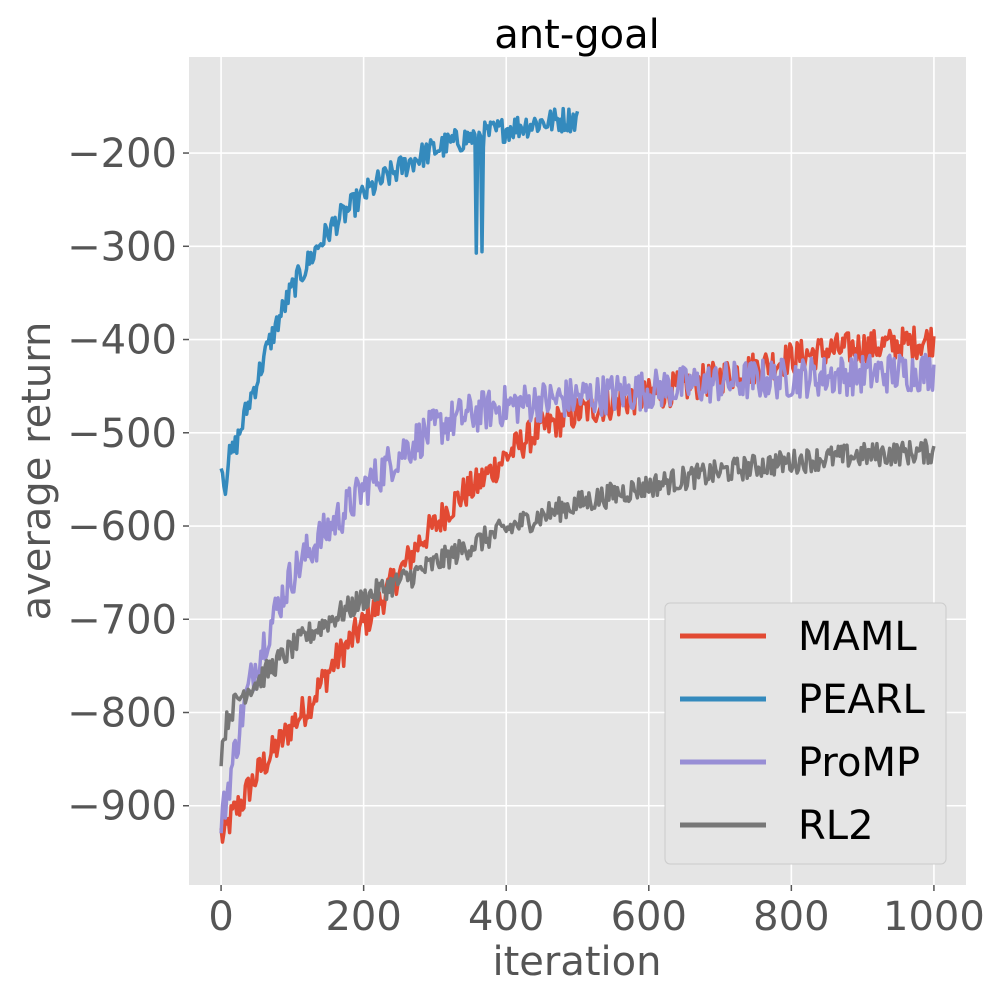 This screenshot has width=1000, height=1000. I want to click on x-tick-label: 800, so click(791, 917).